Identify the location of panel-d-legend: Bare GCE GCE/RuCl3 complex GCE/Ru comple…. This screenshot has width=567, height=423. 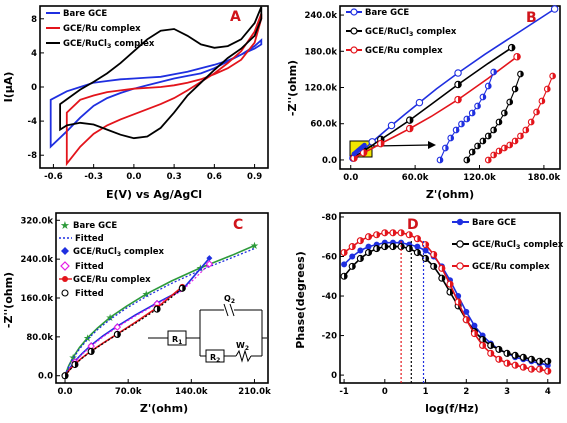
(508, 245).